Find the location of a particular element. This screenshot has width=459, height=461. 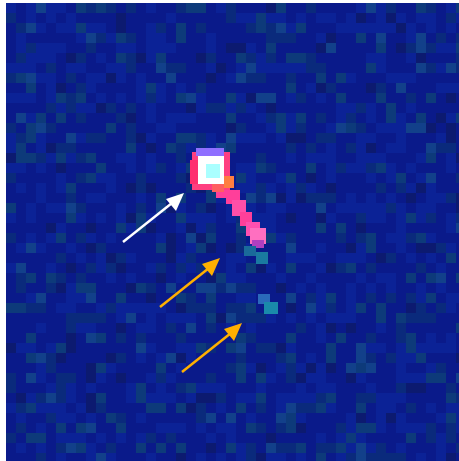

faint-knot-upper is located at coordinates (256, 255).